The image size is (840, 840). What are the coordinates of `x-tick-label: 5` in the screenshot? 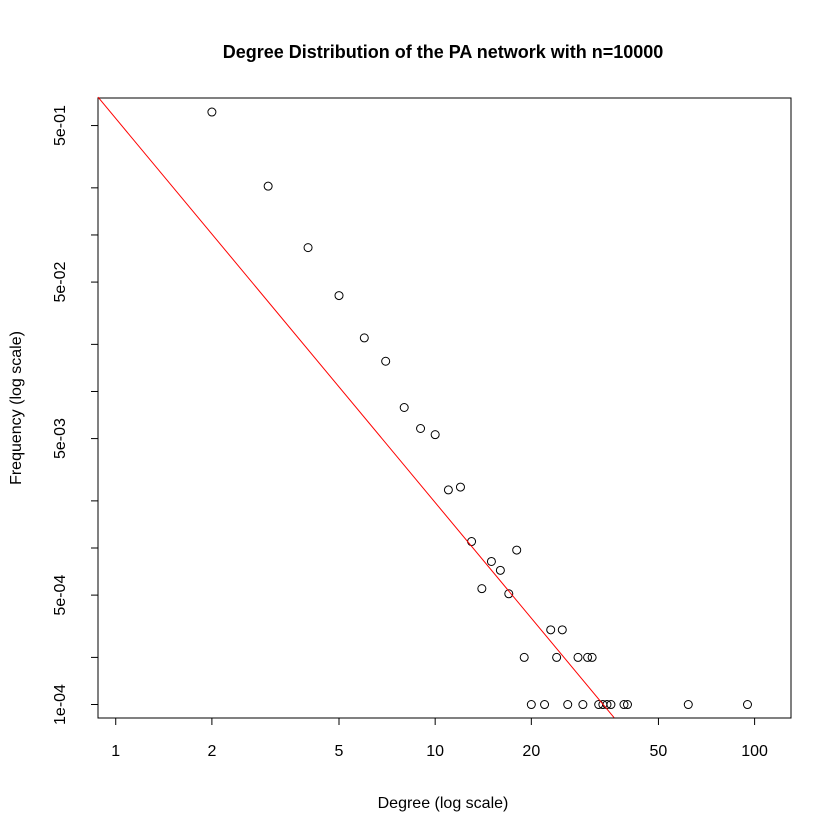 It's located at (339, 751).